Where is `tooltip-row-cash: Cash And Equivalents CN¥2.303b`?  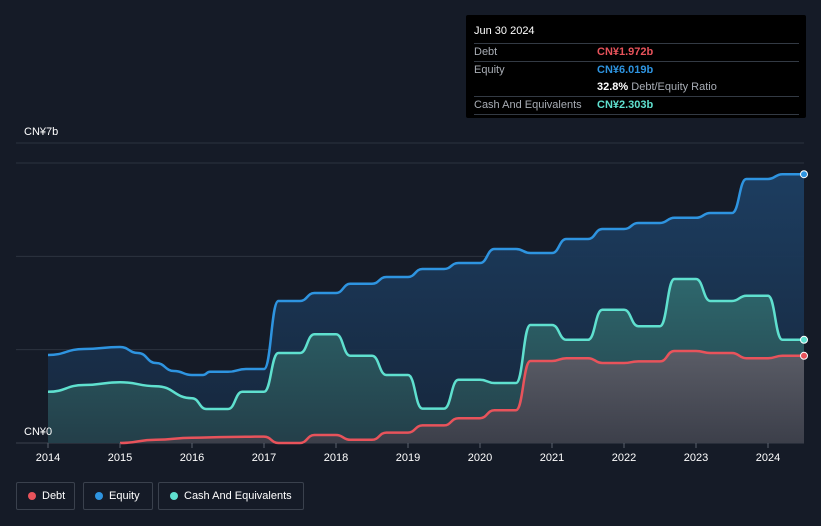
tooltip-row-cash: Cash And Equivalents CN¥2.303b is located at coordinates (636, 106).